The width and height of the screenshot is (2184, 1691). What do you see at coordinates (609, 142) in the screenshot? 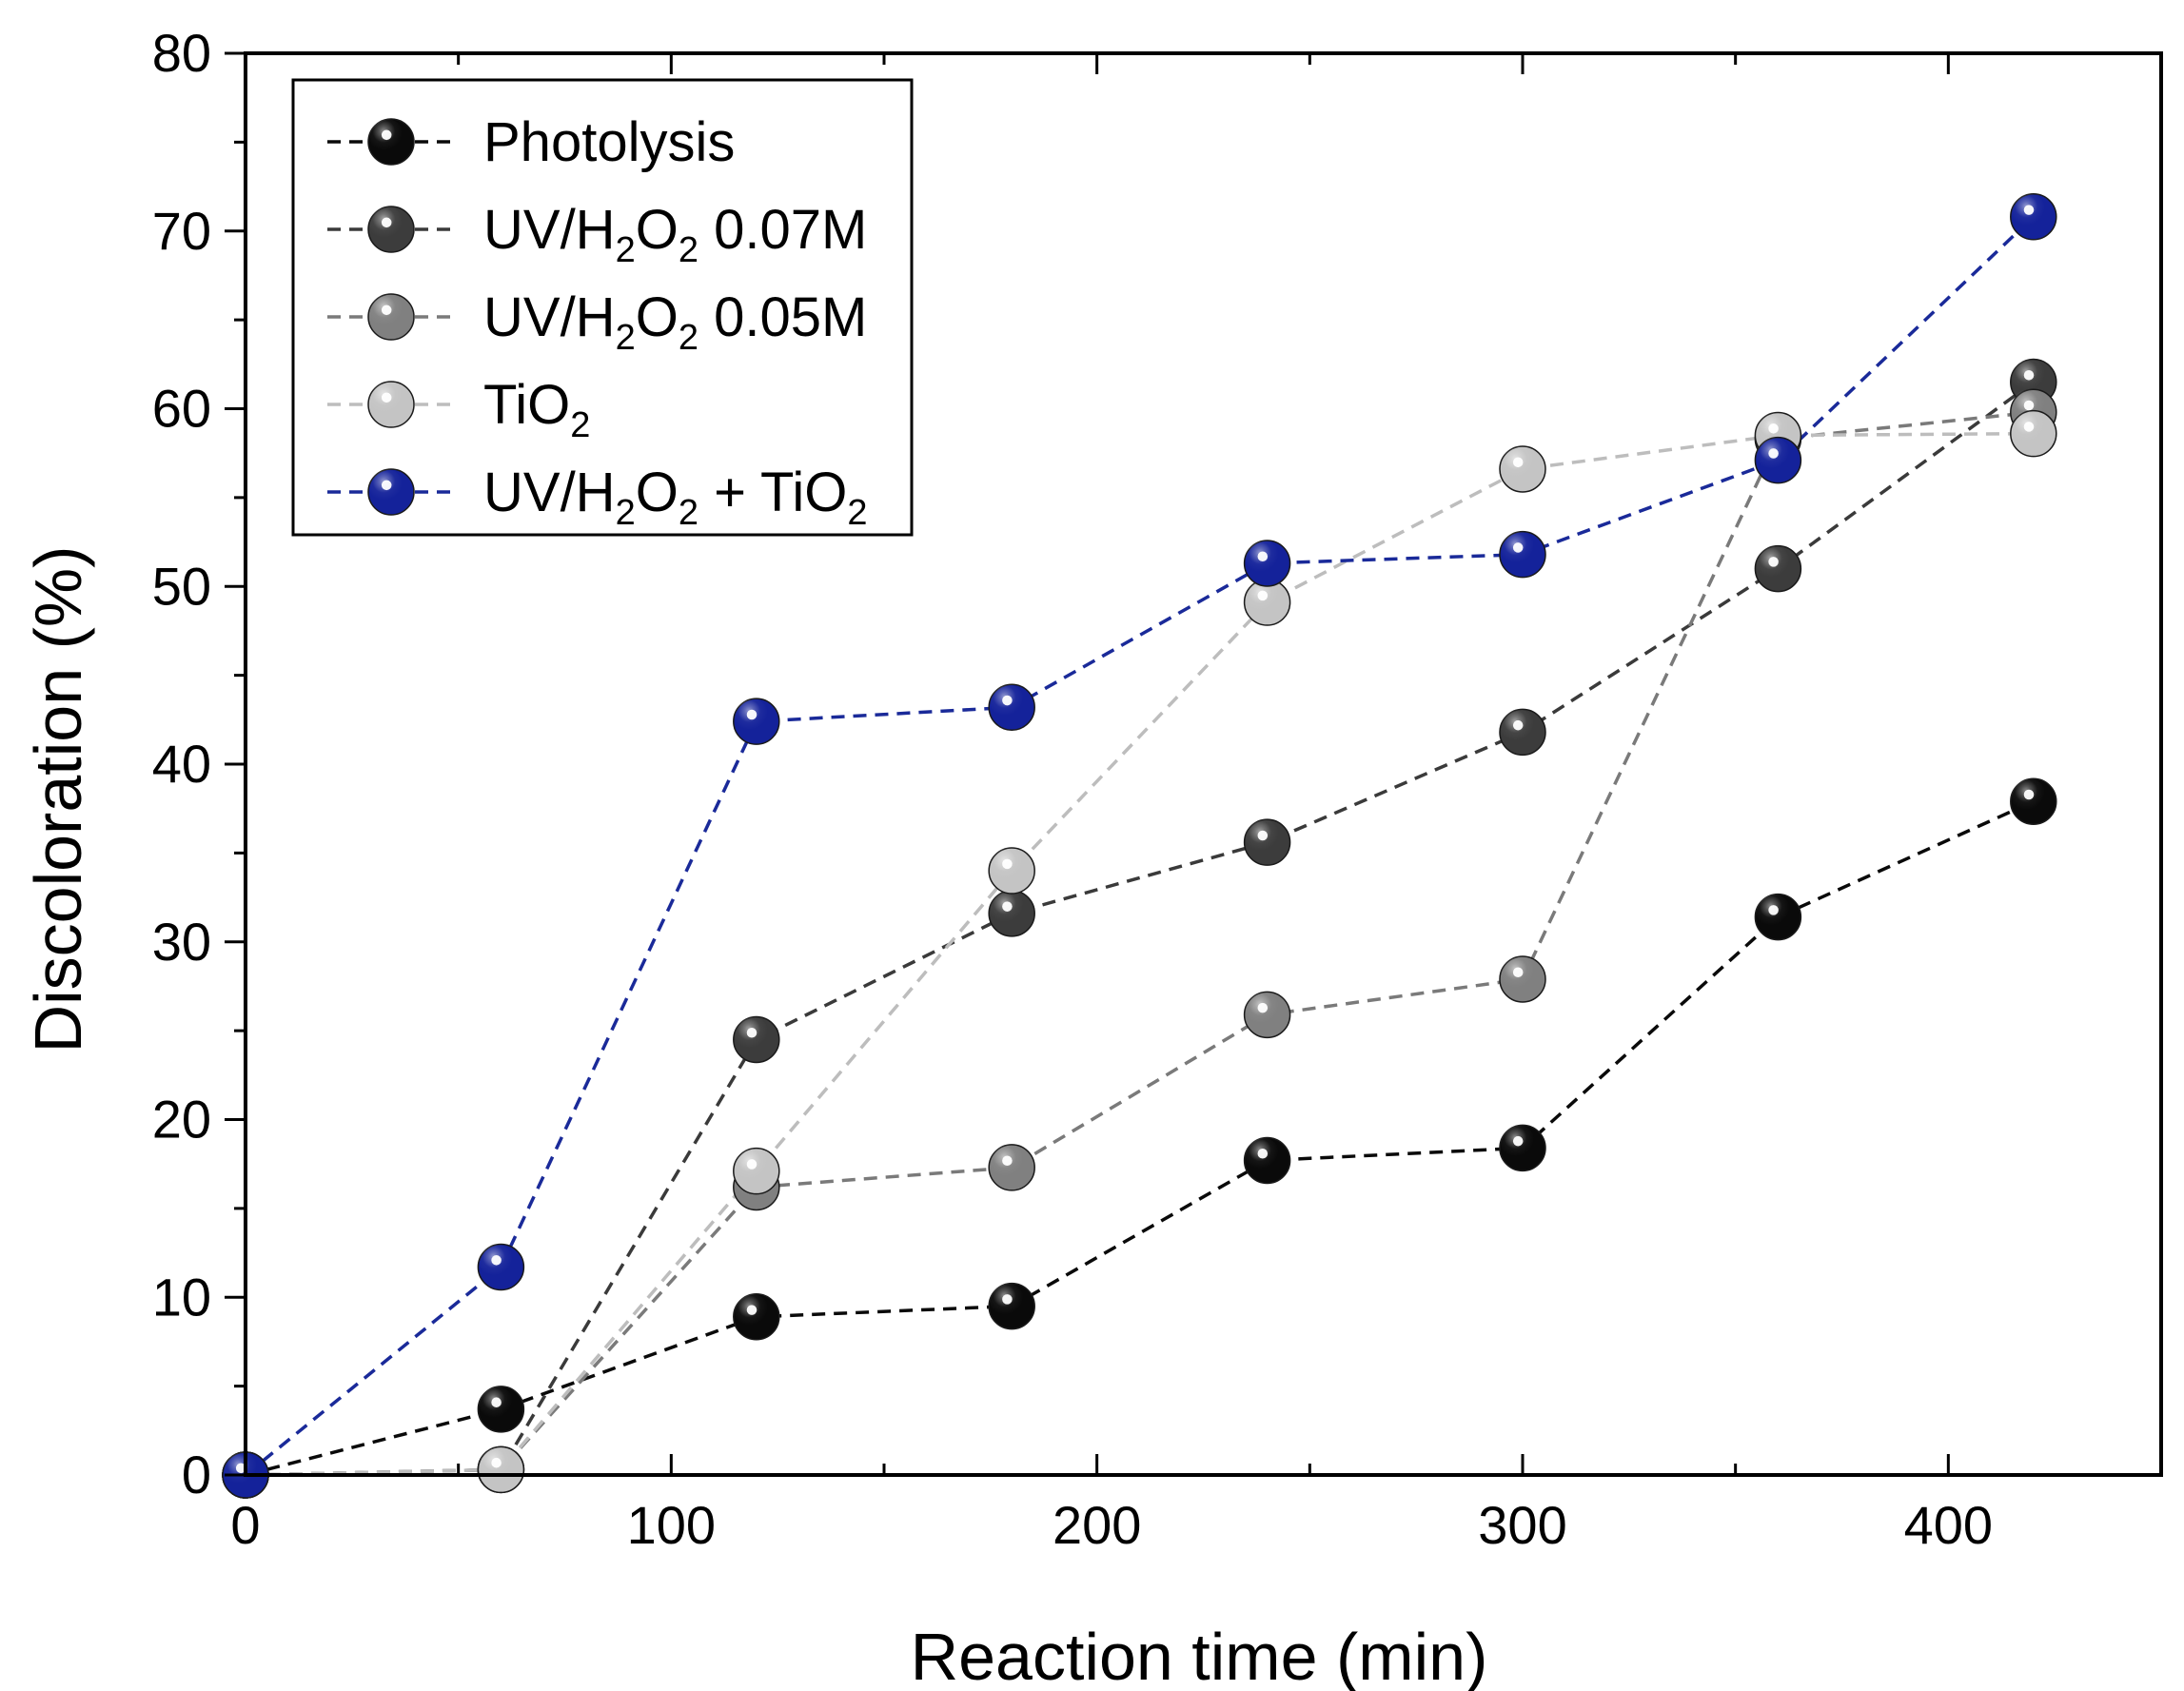
I see `legend-label: Photolysis` at bounding box center [609, 142].